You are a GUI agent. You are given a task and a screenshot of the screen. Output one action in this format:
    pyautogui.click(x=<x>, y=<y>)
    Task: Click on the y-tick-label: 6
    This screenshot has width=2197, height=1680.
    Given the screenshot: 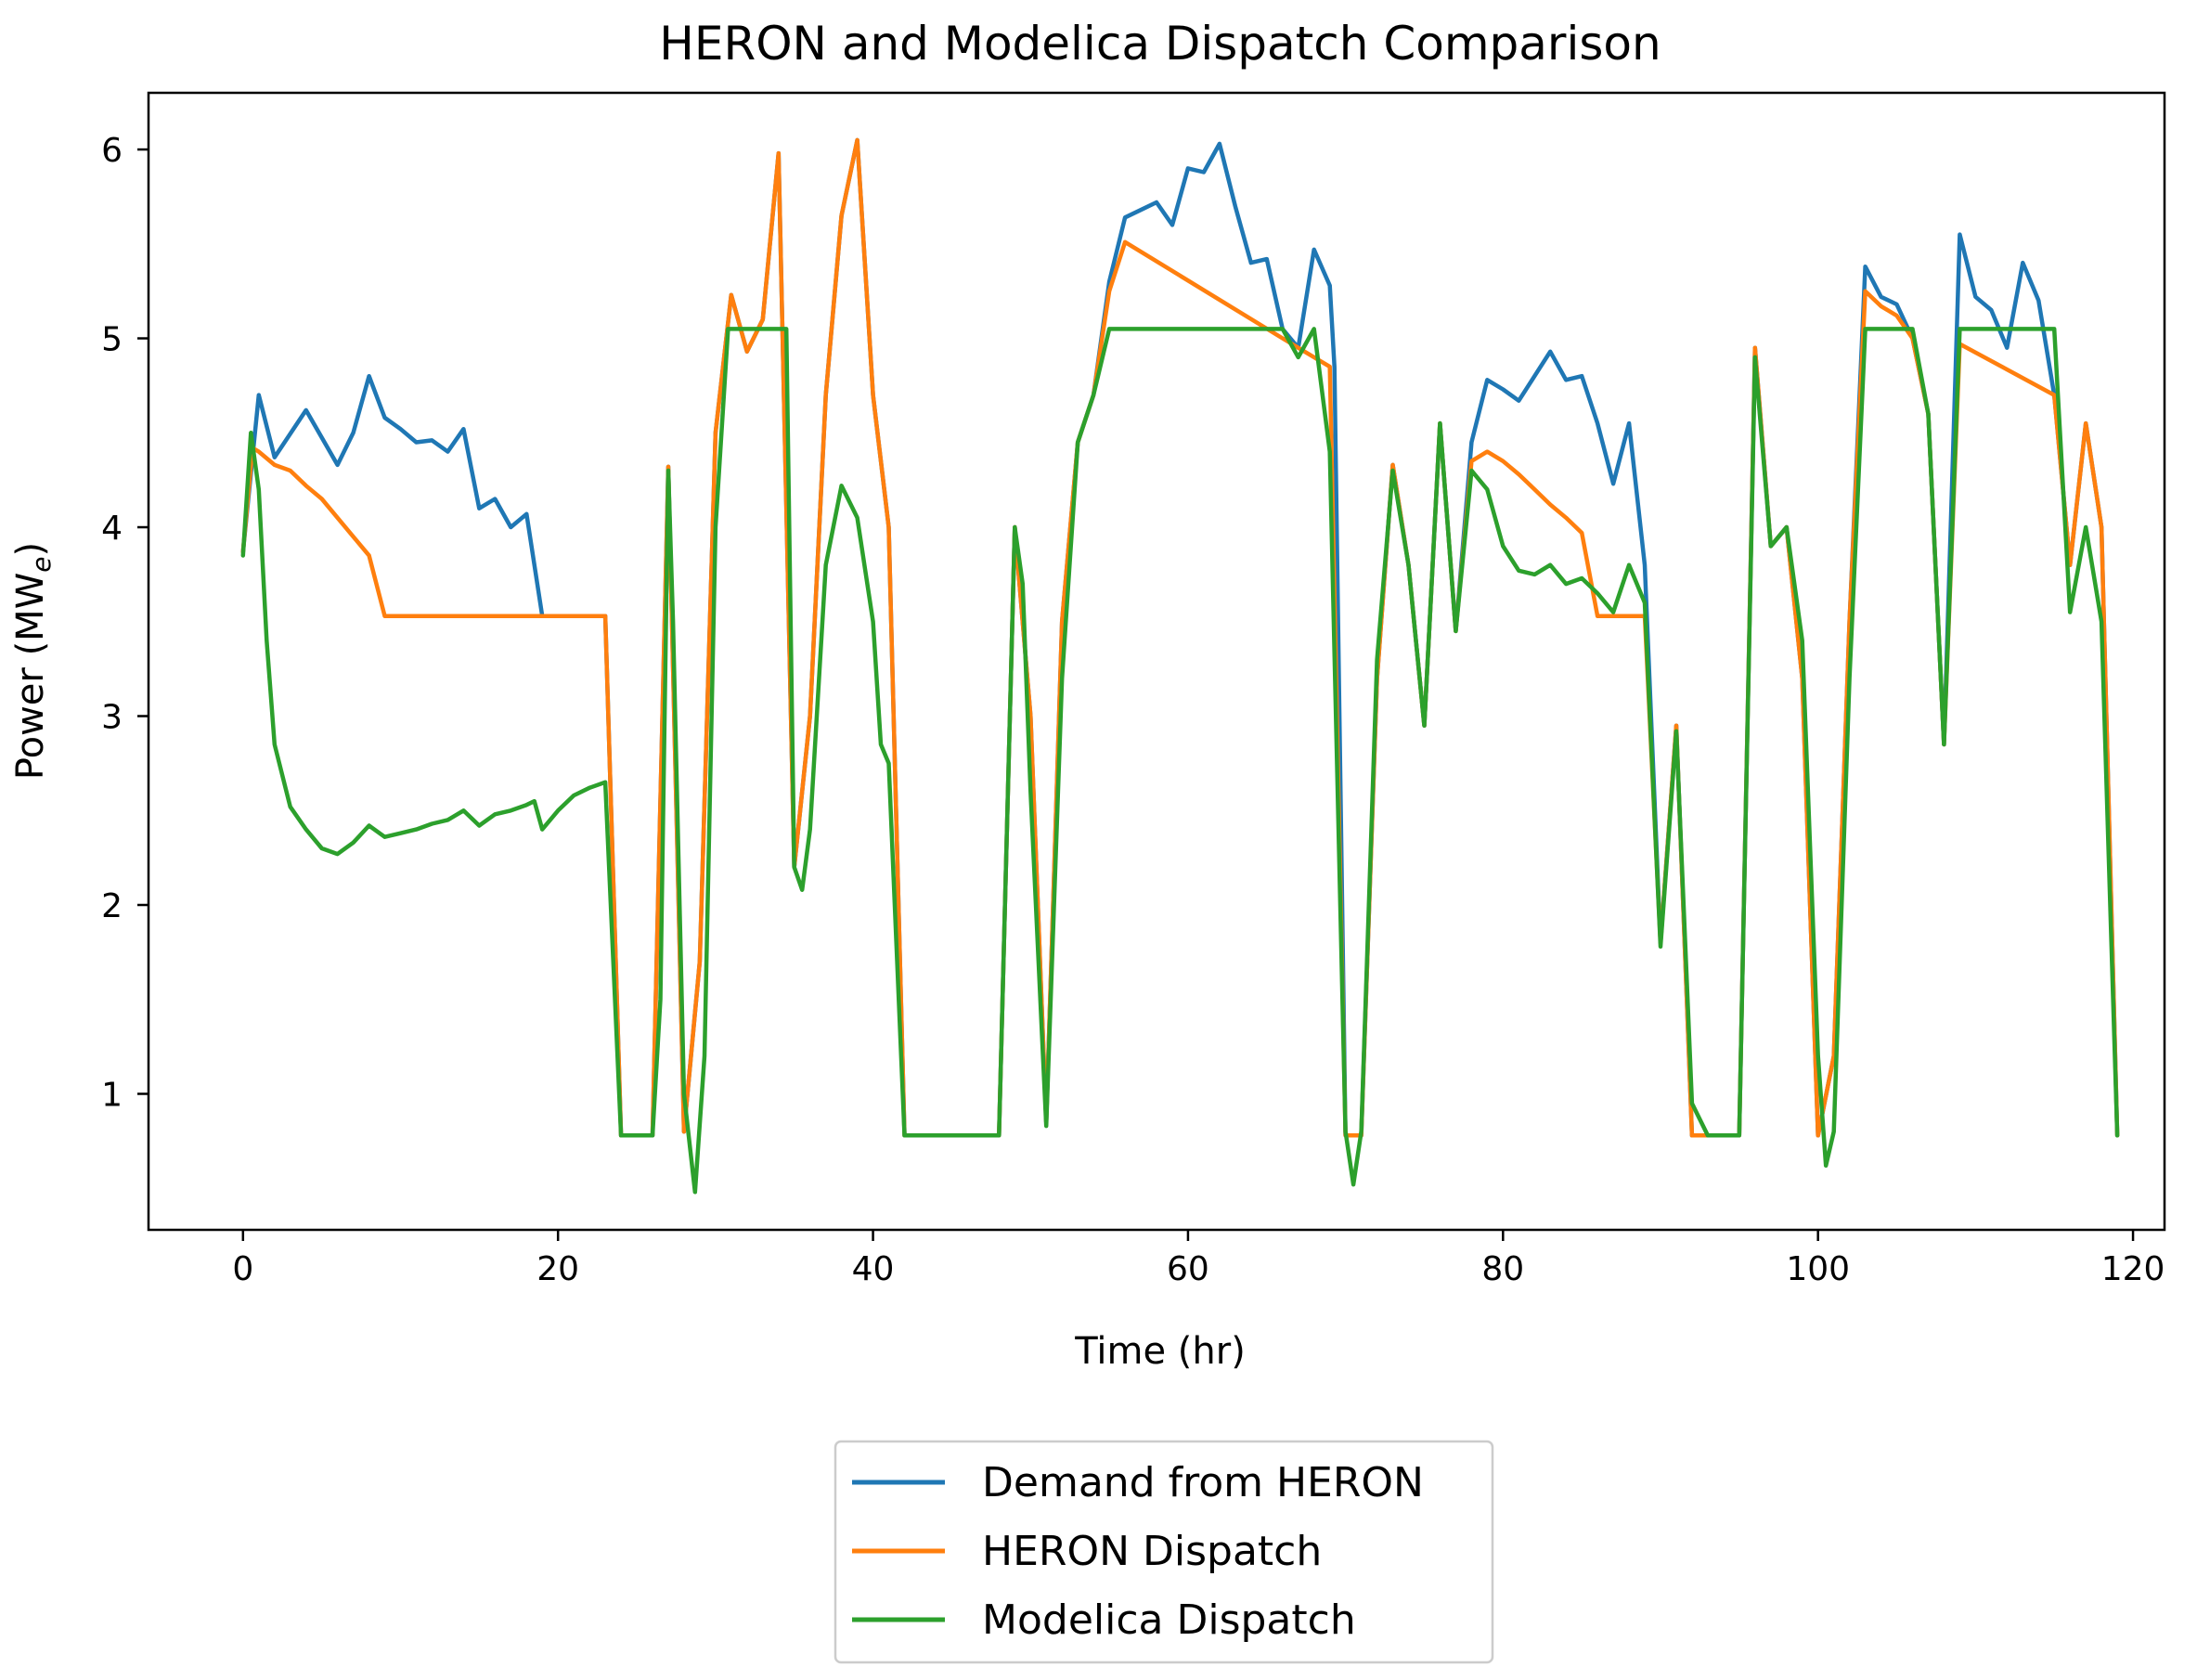 What is the action you would take?
    pyautogui.click(x=112, y=151)
    